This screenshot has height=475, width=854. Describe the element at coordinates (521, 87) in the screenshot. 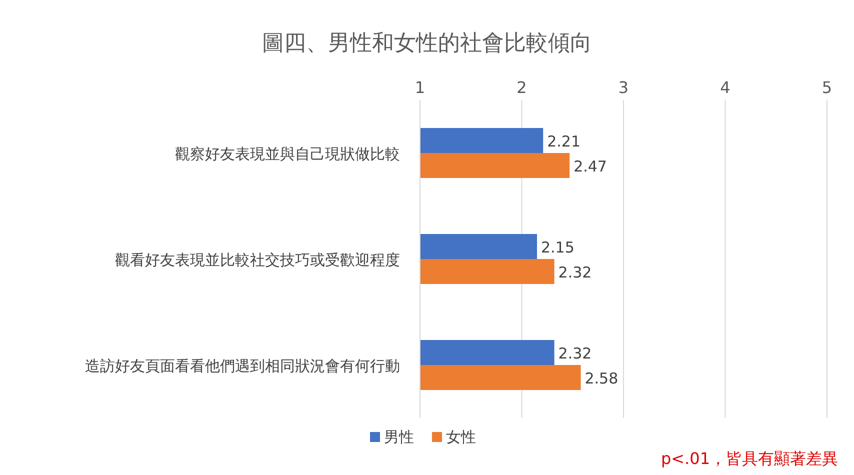

I see `x-tick-label: 2` at that location.